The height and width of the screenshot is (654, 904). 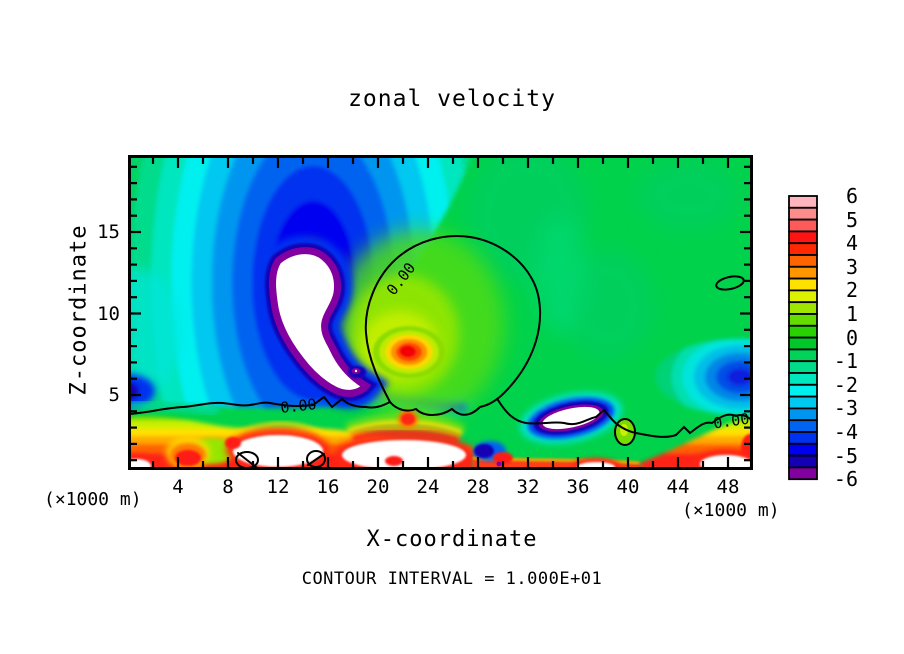 What do you see at coordinates (728, 487) in the screenshot?
I see `x-tick-label: 48` at bounding box center [728, 487].